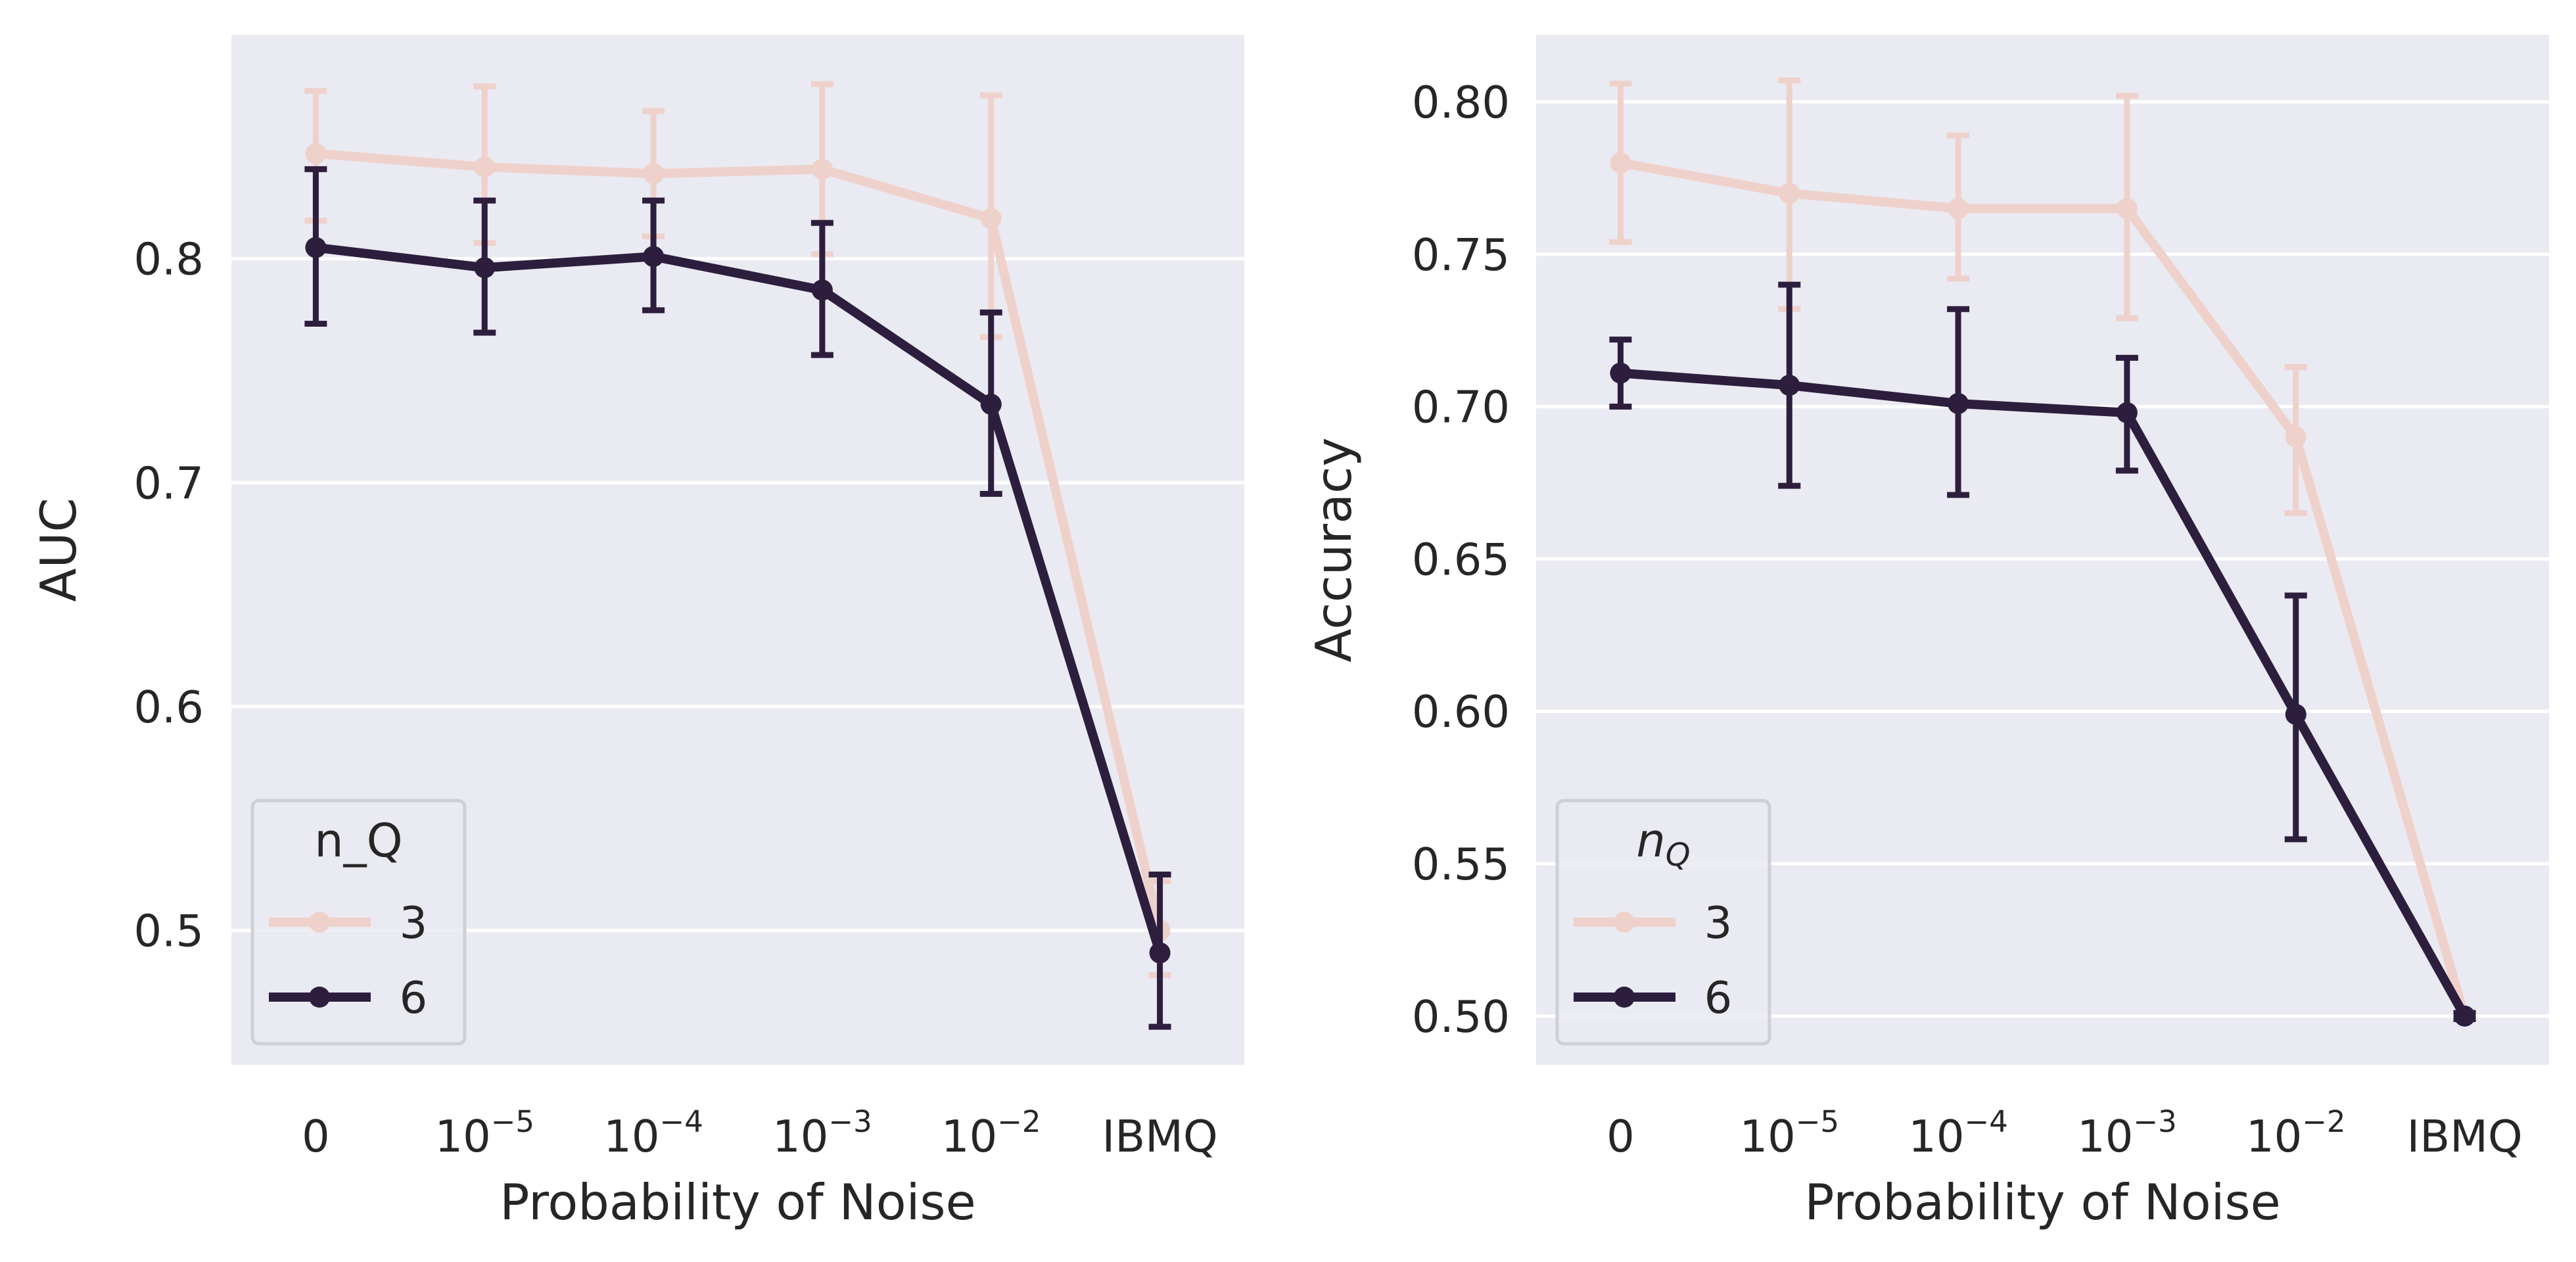  I want to click on y-tick-label: 0.75, so click(1461, 255).